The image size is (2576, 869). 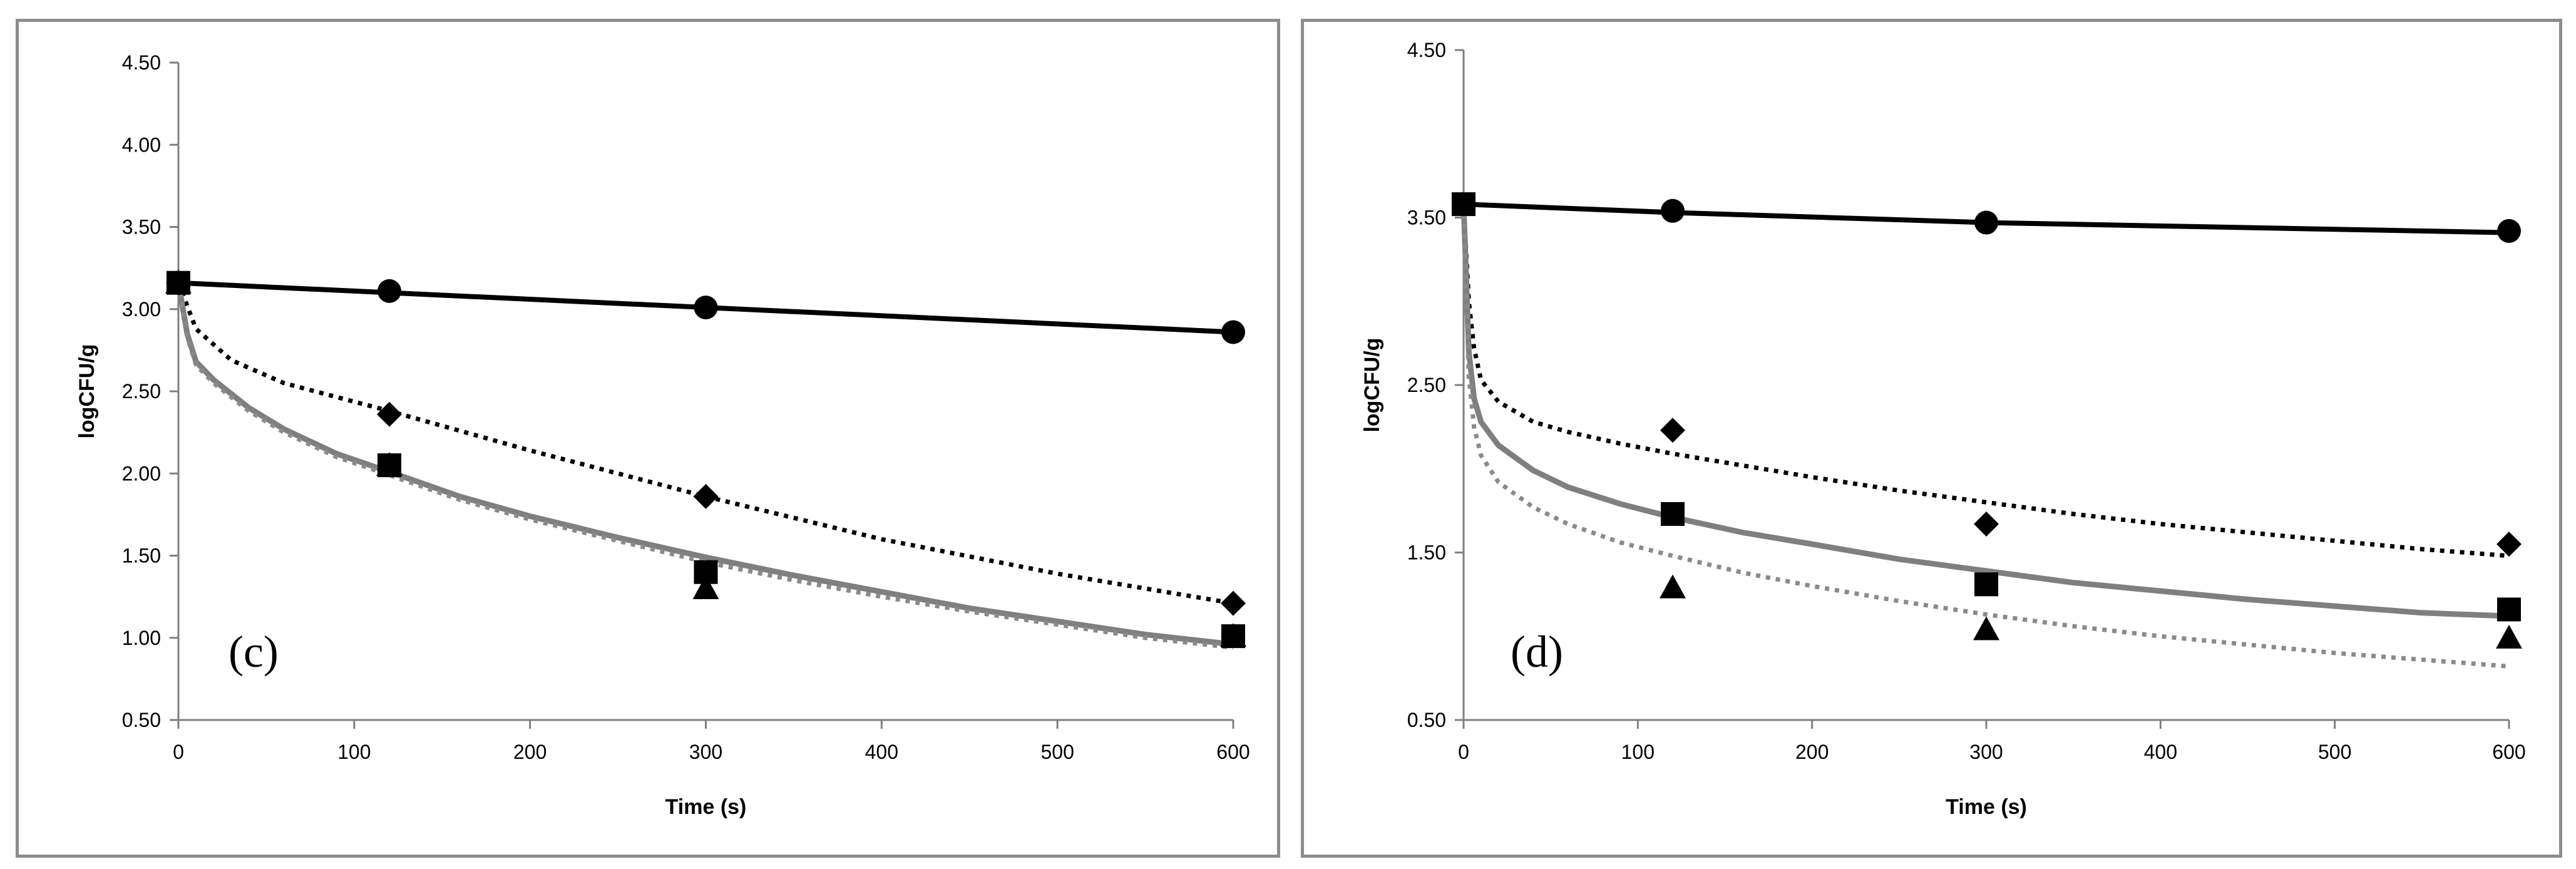 What do you see at coordinates (141, 309) in the screenshot?
I see `chart-c-y-tick-label: 3.00` at bounding box center [141, 309].